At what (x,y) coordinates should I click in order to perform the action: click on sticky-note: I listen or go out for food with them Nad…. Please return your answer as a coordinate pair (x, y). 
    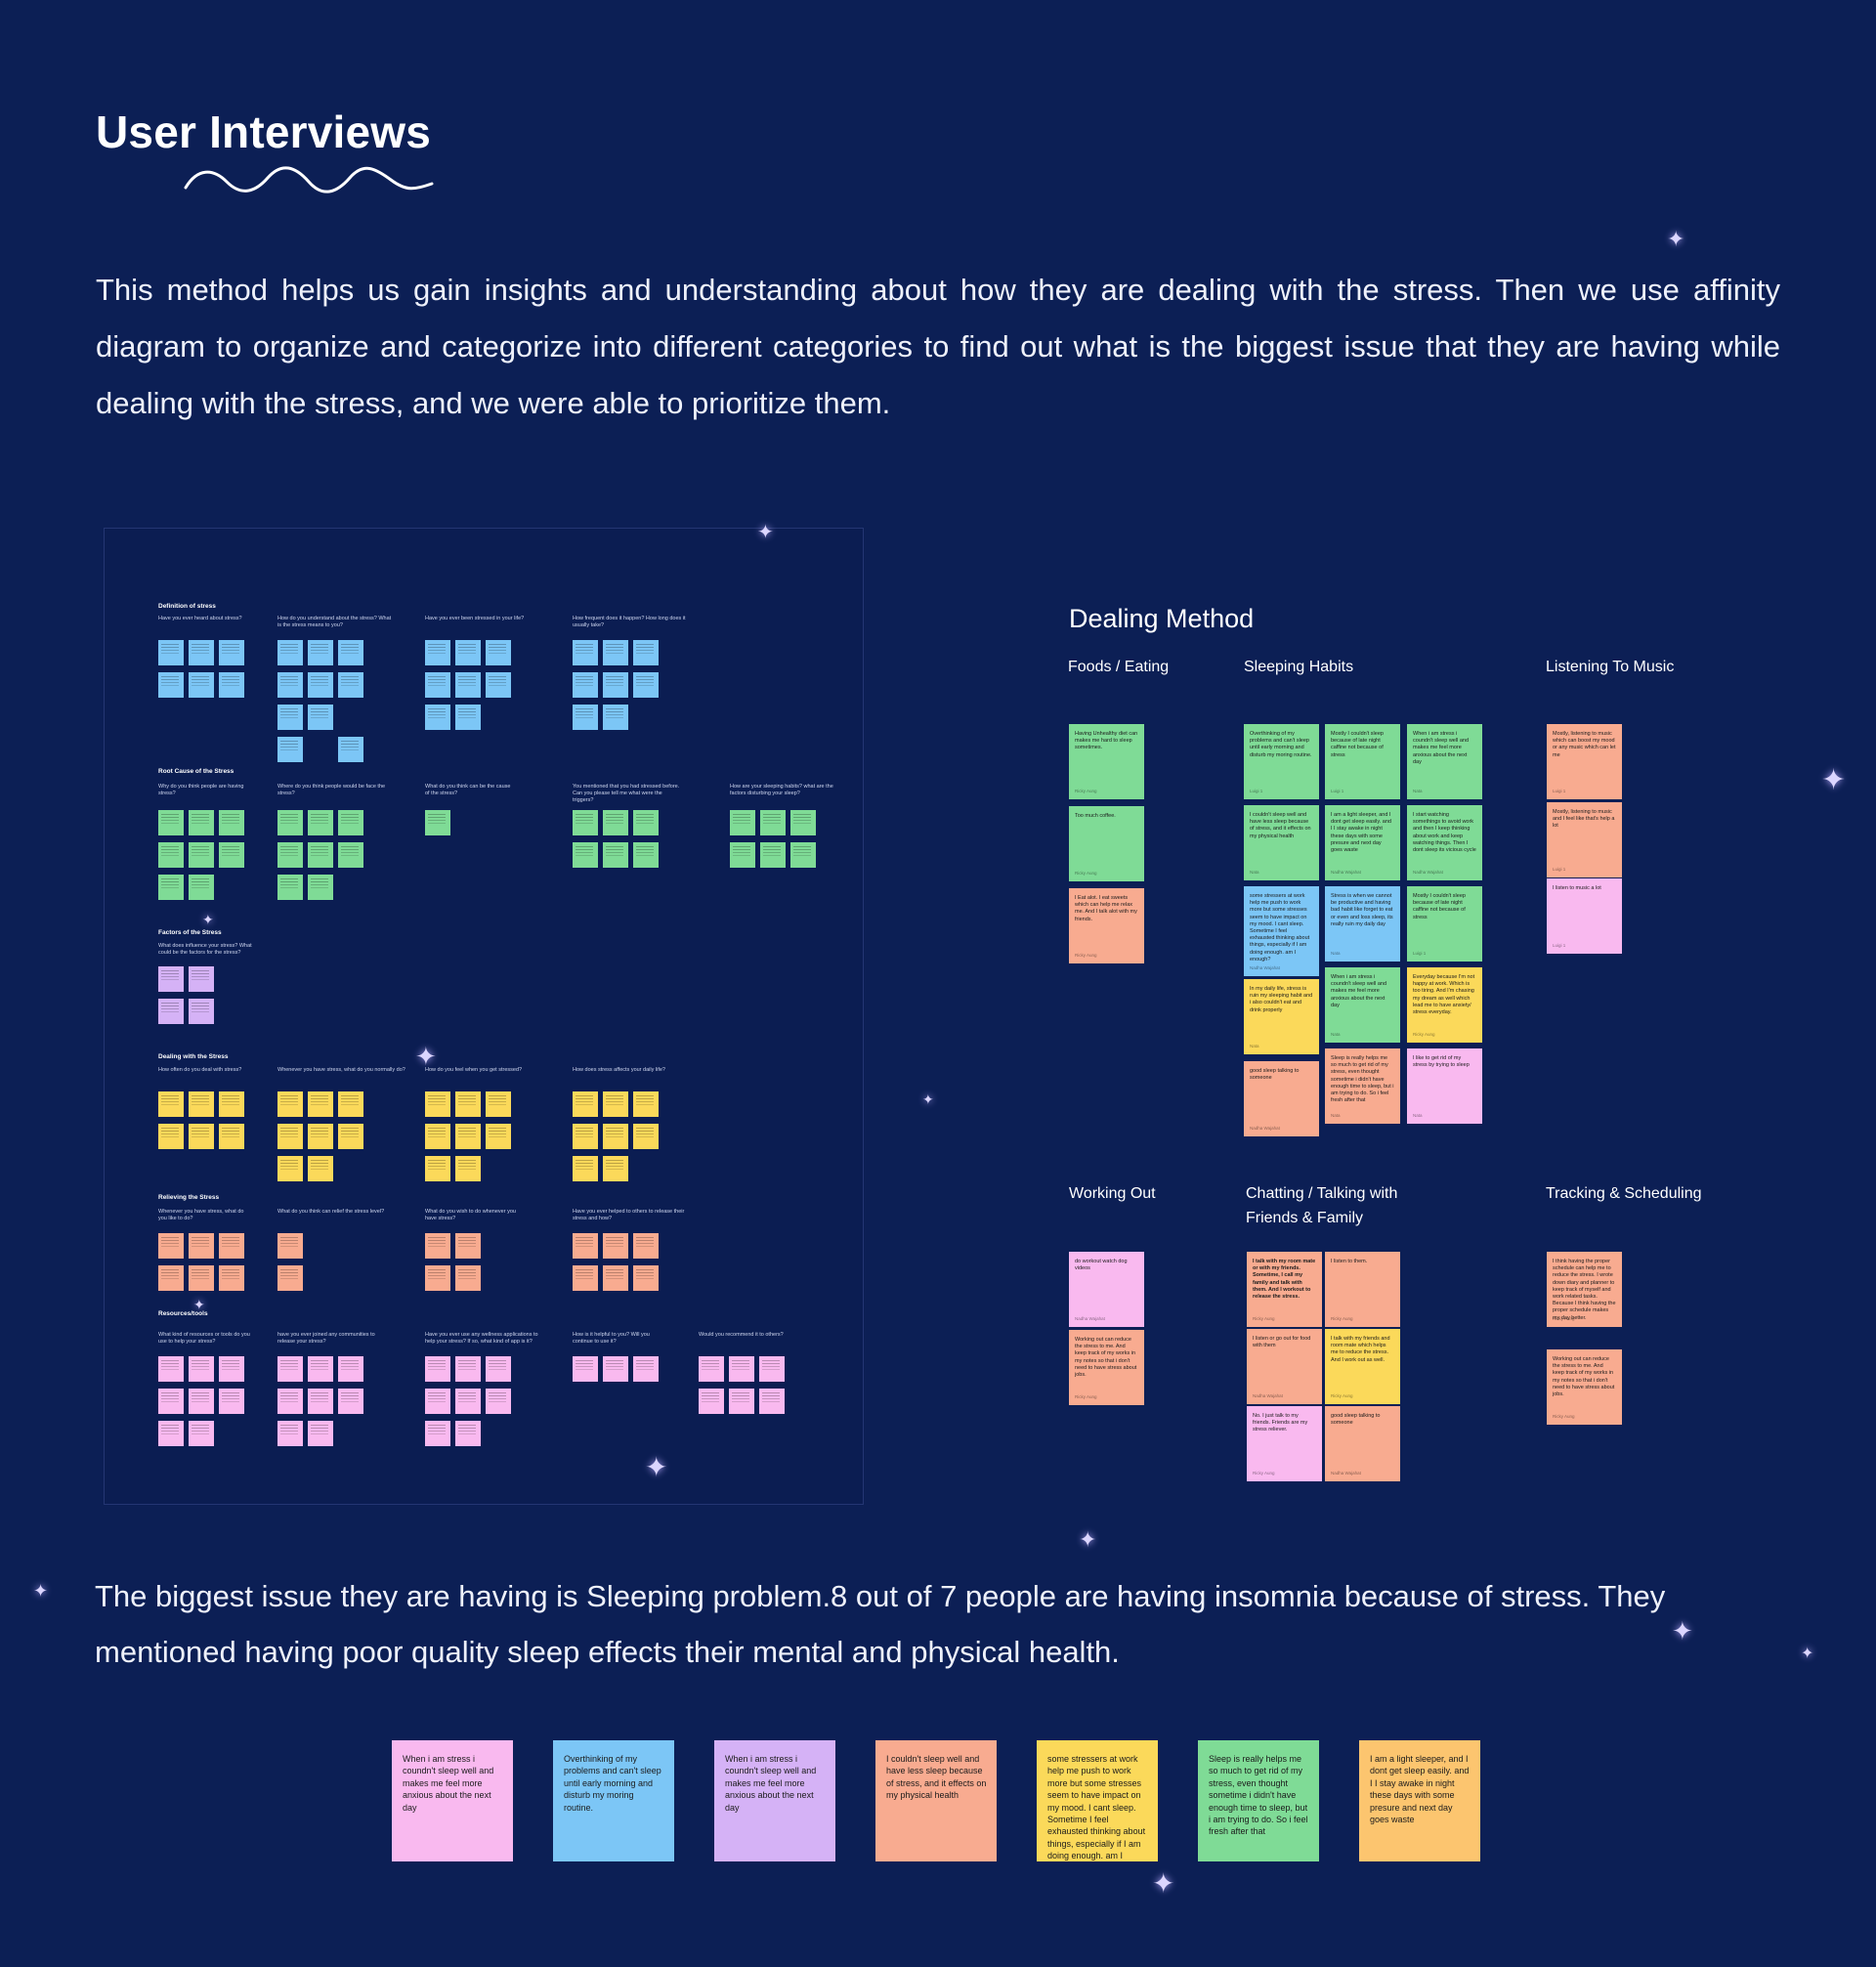
    Looking at the image, I should click on (1284, 1366).